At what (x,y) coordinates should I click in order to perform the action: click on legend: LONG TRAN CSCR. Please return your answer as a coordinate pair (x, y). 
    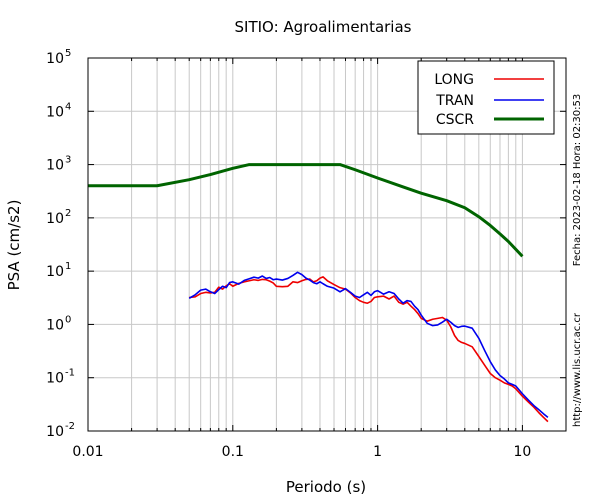
    Looking at the image, I should click on (486, 97).